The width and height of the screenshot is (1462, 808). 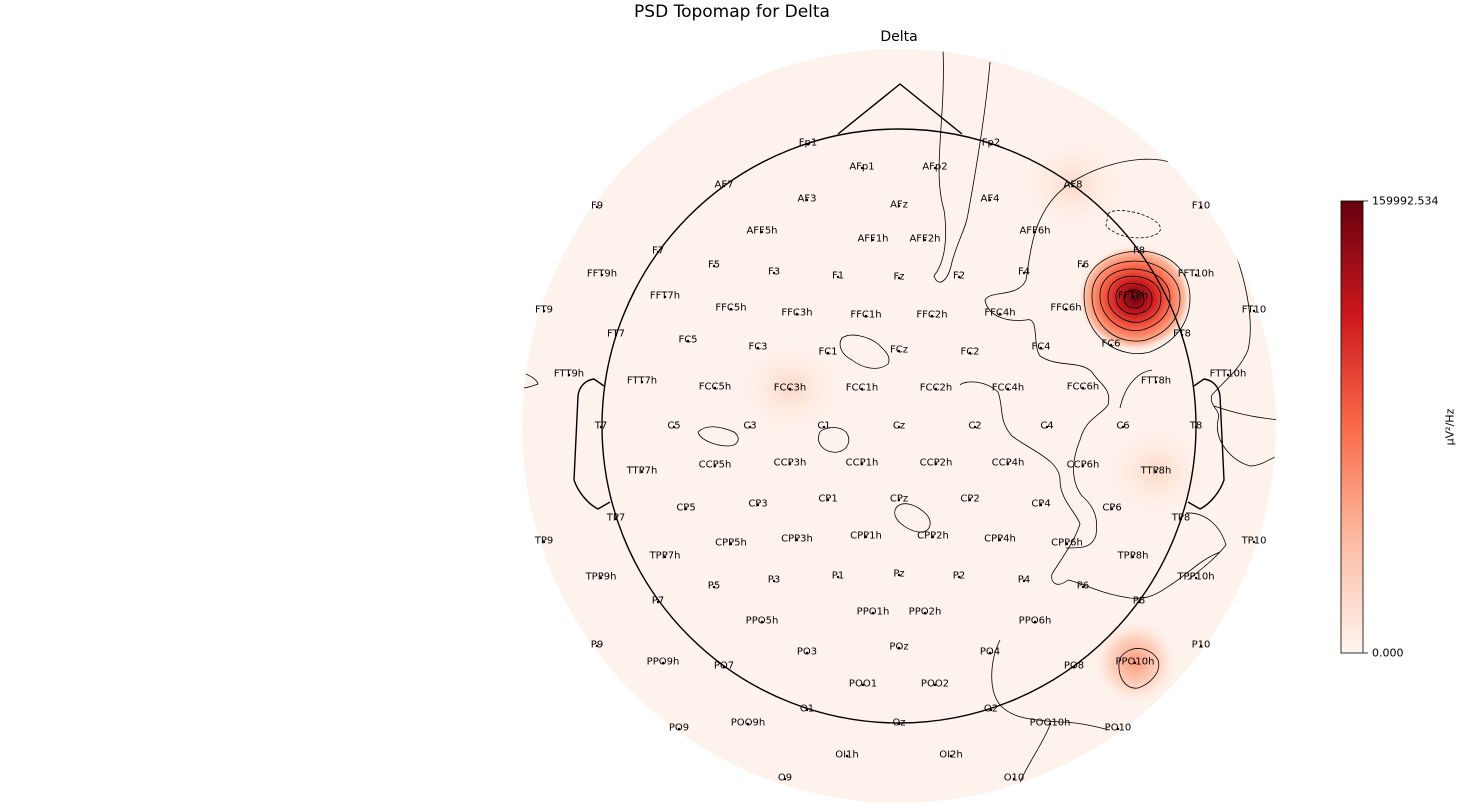 I want to click on contour-ring, so click(x=1134, y=299).